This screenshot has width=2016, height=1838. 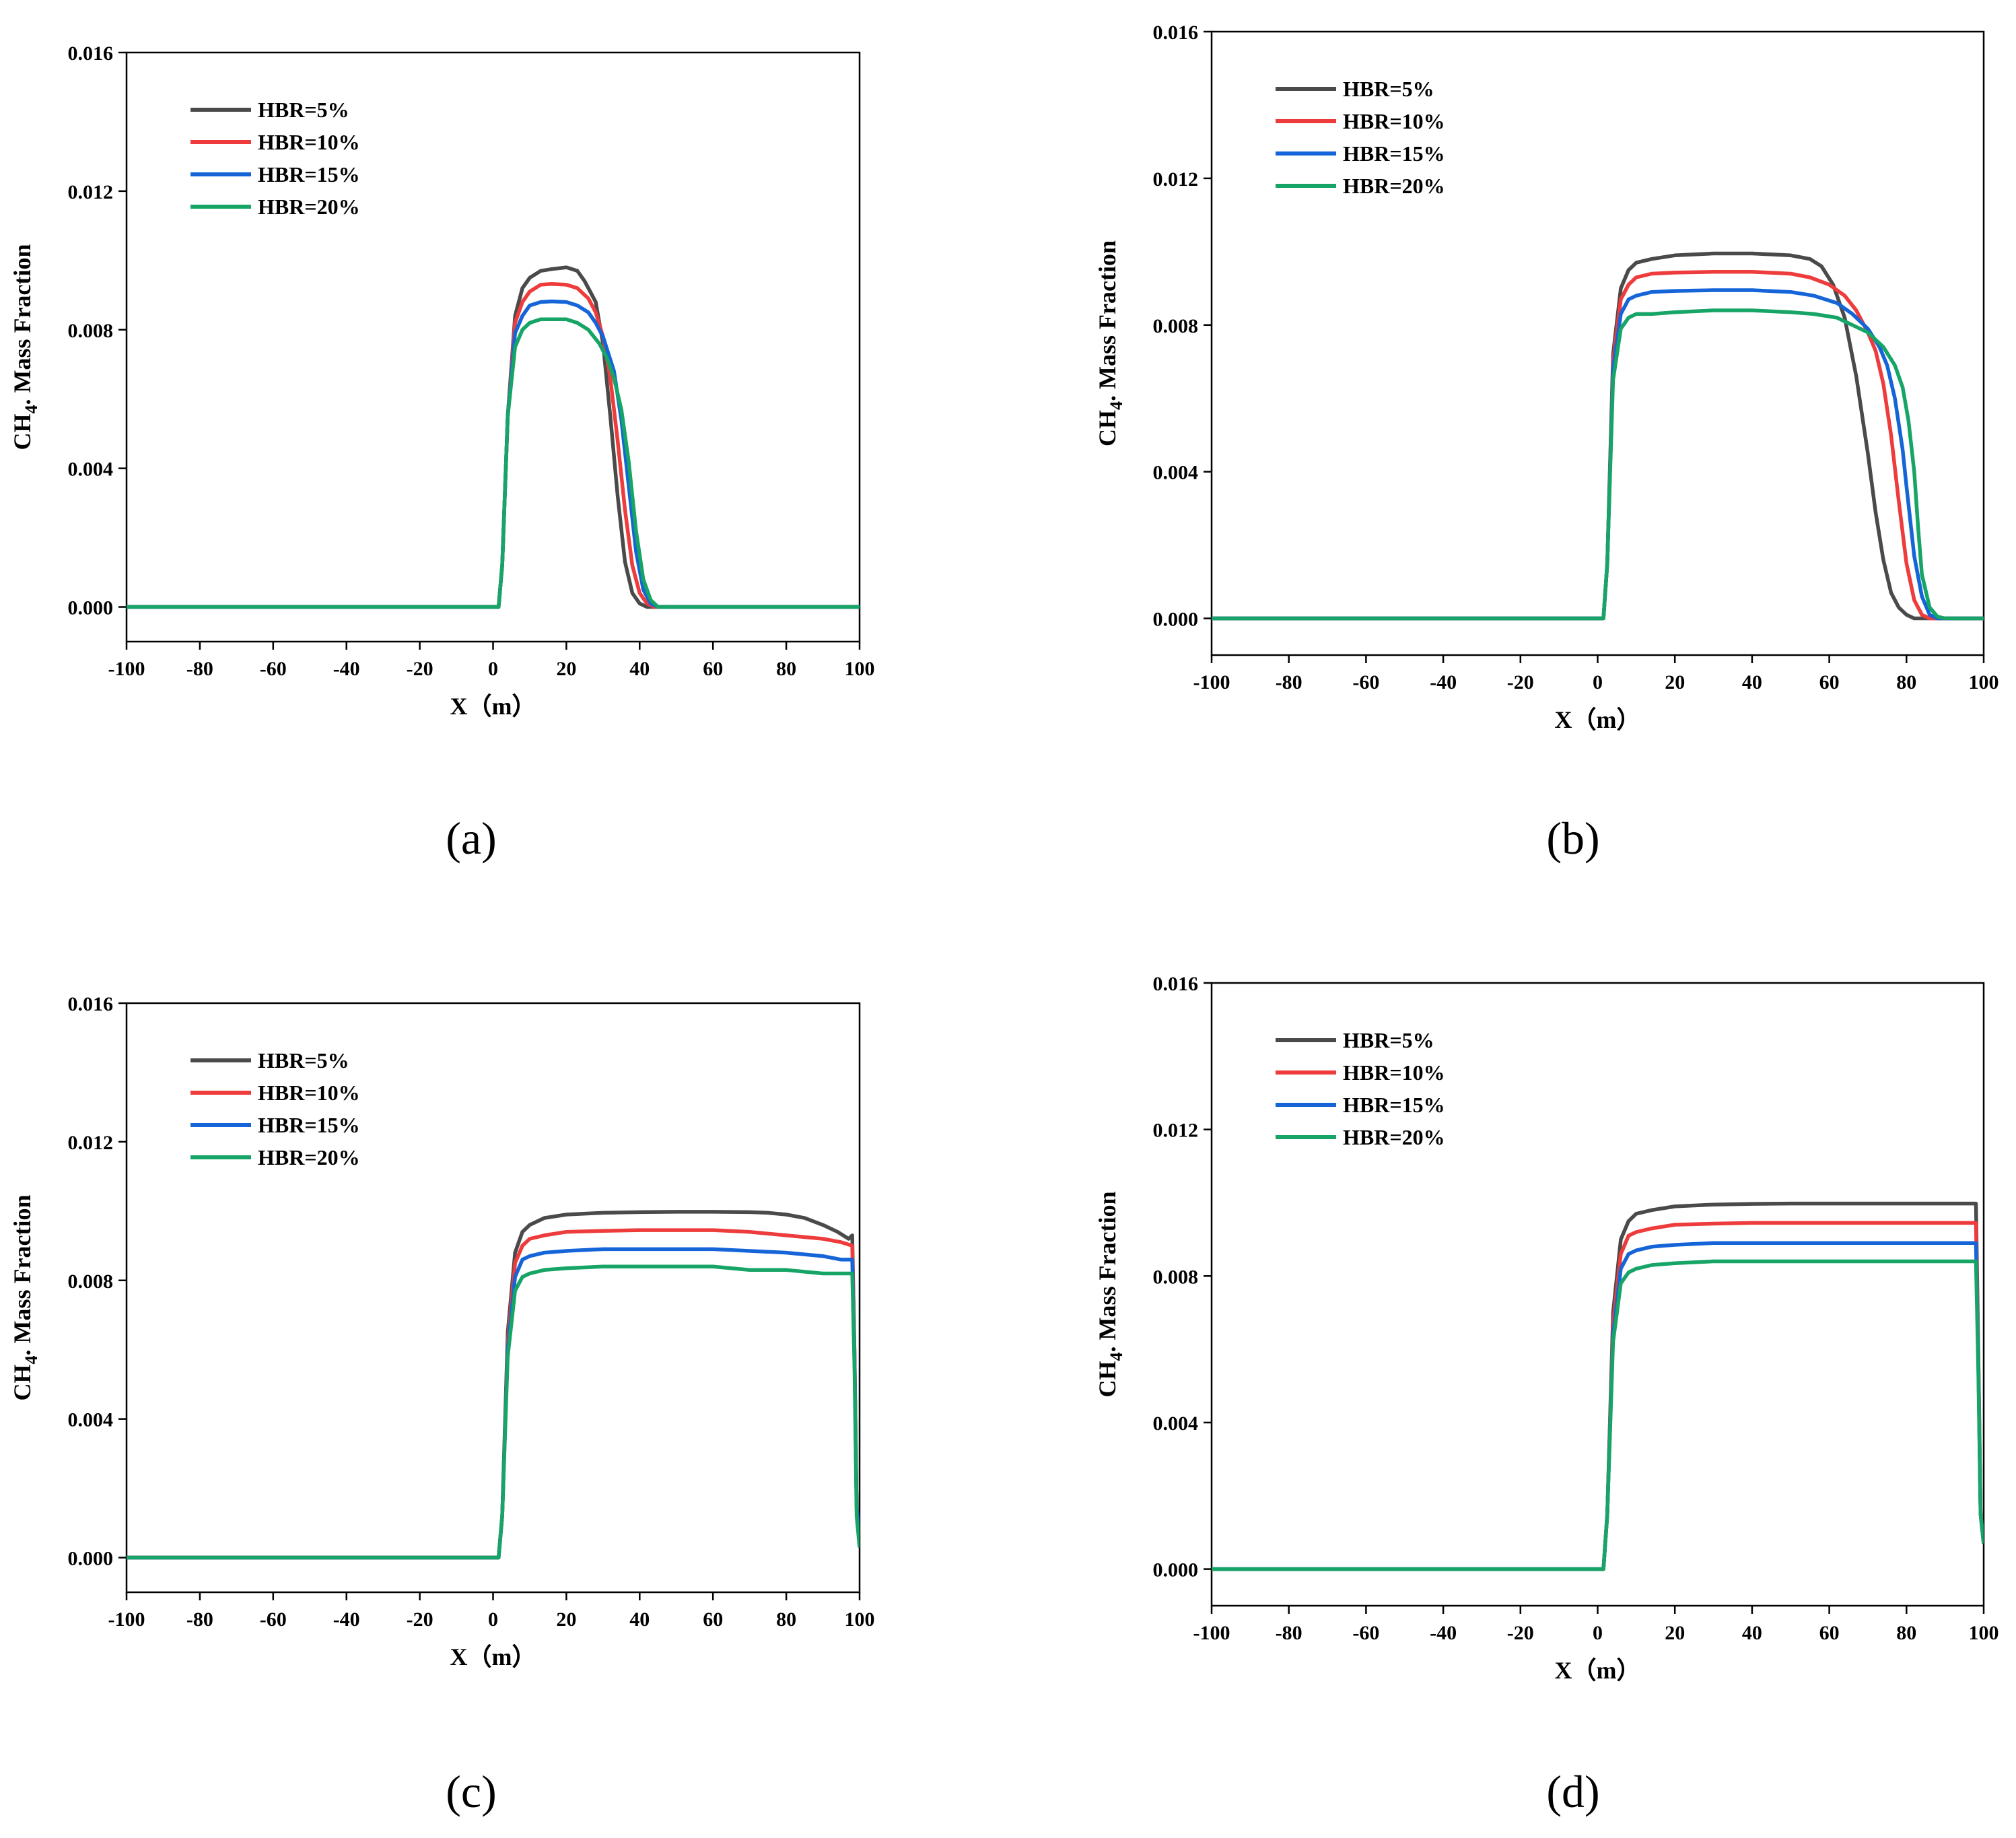 What do you see at coordinates (1572, 838) in the screenshot?
I see `panel-label: (b)` at bounding box center [1572, 838].